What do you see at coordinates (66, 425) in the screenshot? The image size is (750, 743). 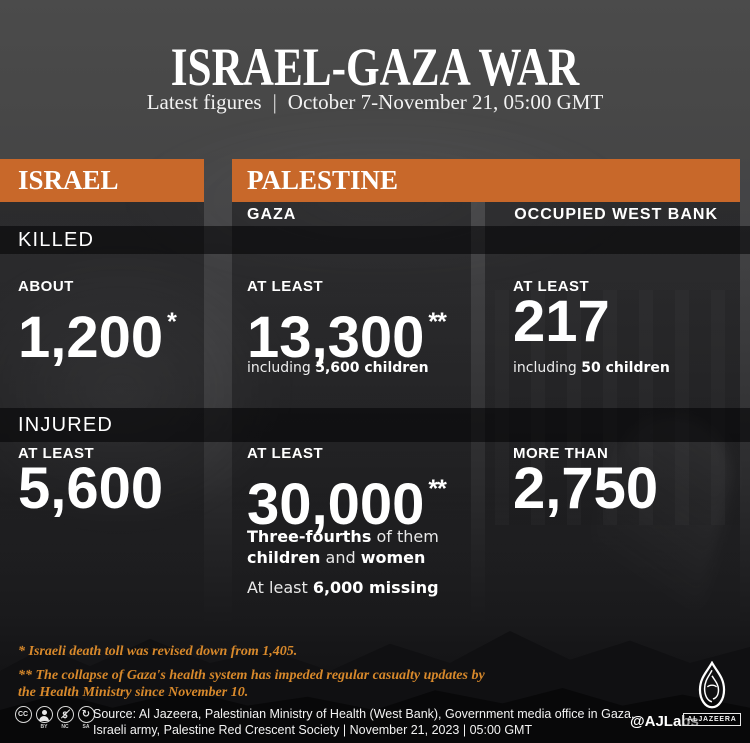 I see `injured-label: INJURED` at bounding box center [66, 425].